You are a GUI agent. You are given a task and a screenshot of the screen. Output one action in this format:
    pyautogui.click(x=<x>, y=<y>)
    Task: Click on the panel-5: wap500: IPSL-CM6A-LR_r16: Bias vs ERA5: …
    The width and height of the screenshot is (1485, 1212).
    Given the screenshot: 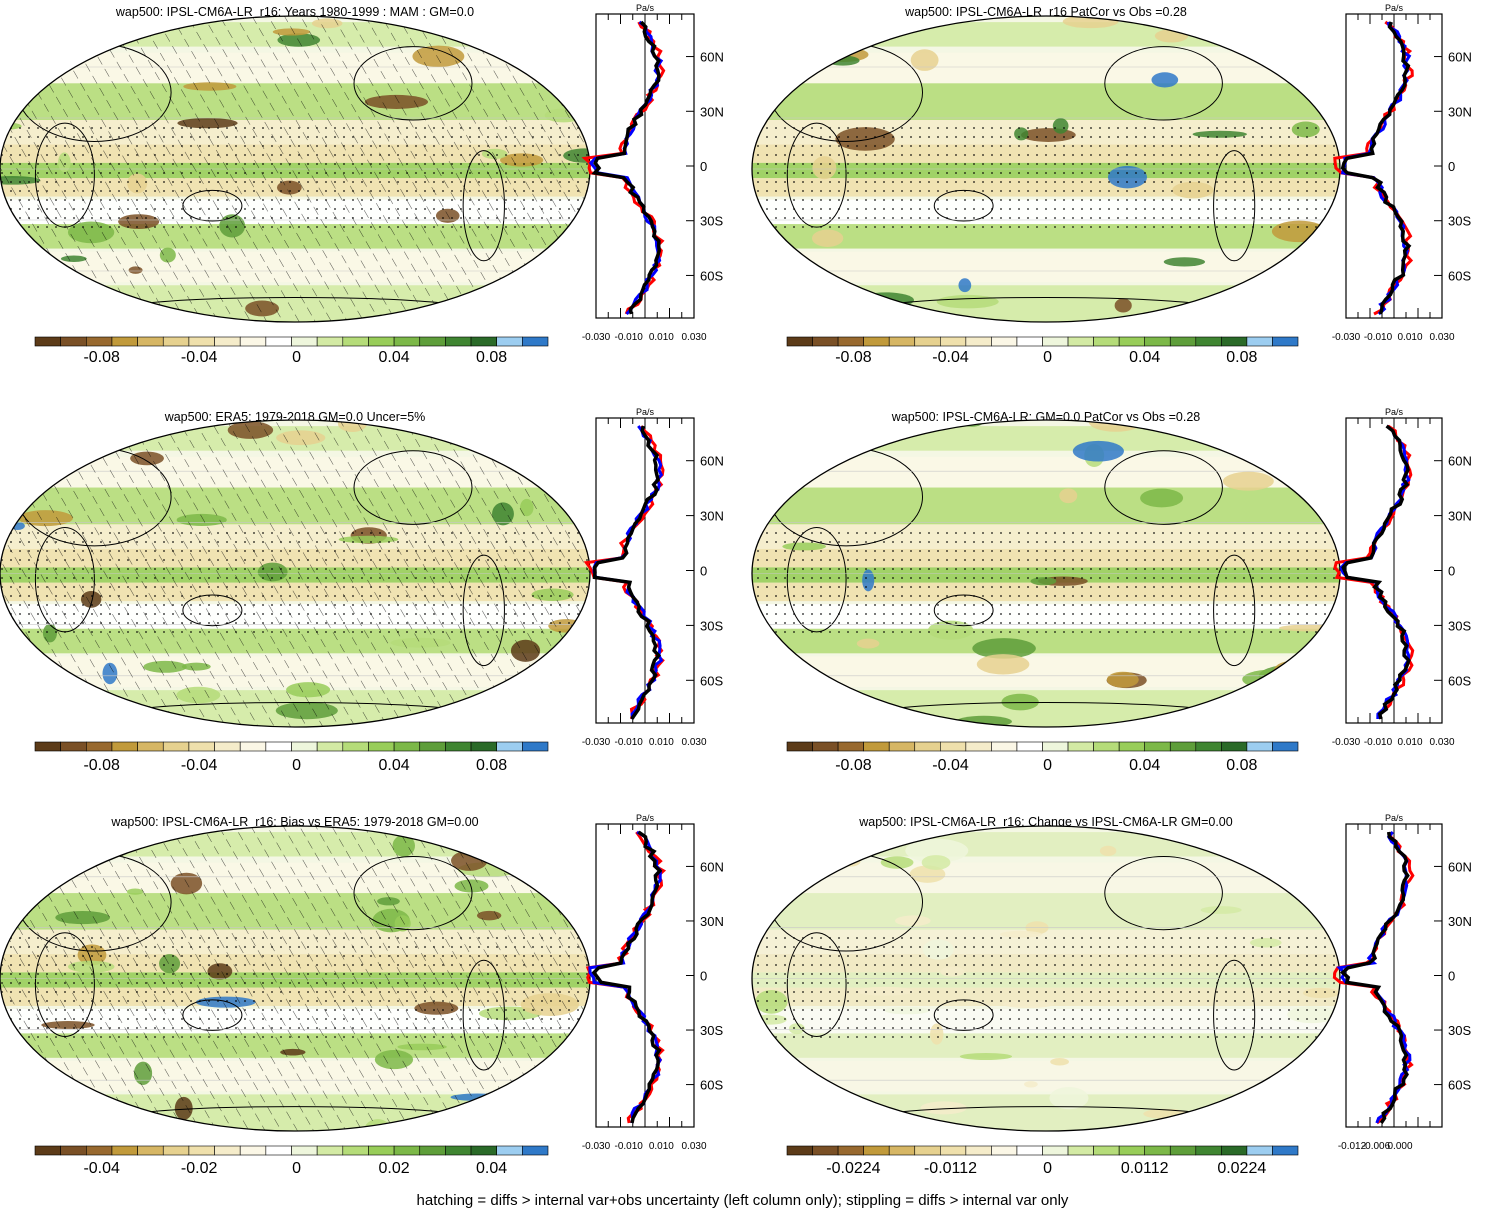 What is the action you would take?
    pyautogui.click(x=362, y=995)
    